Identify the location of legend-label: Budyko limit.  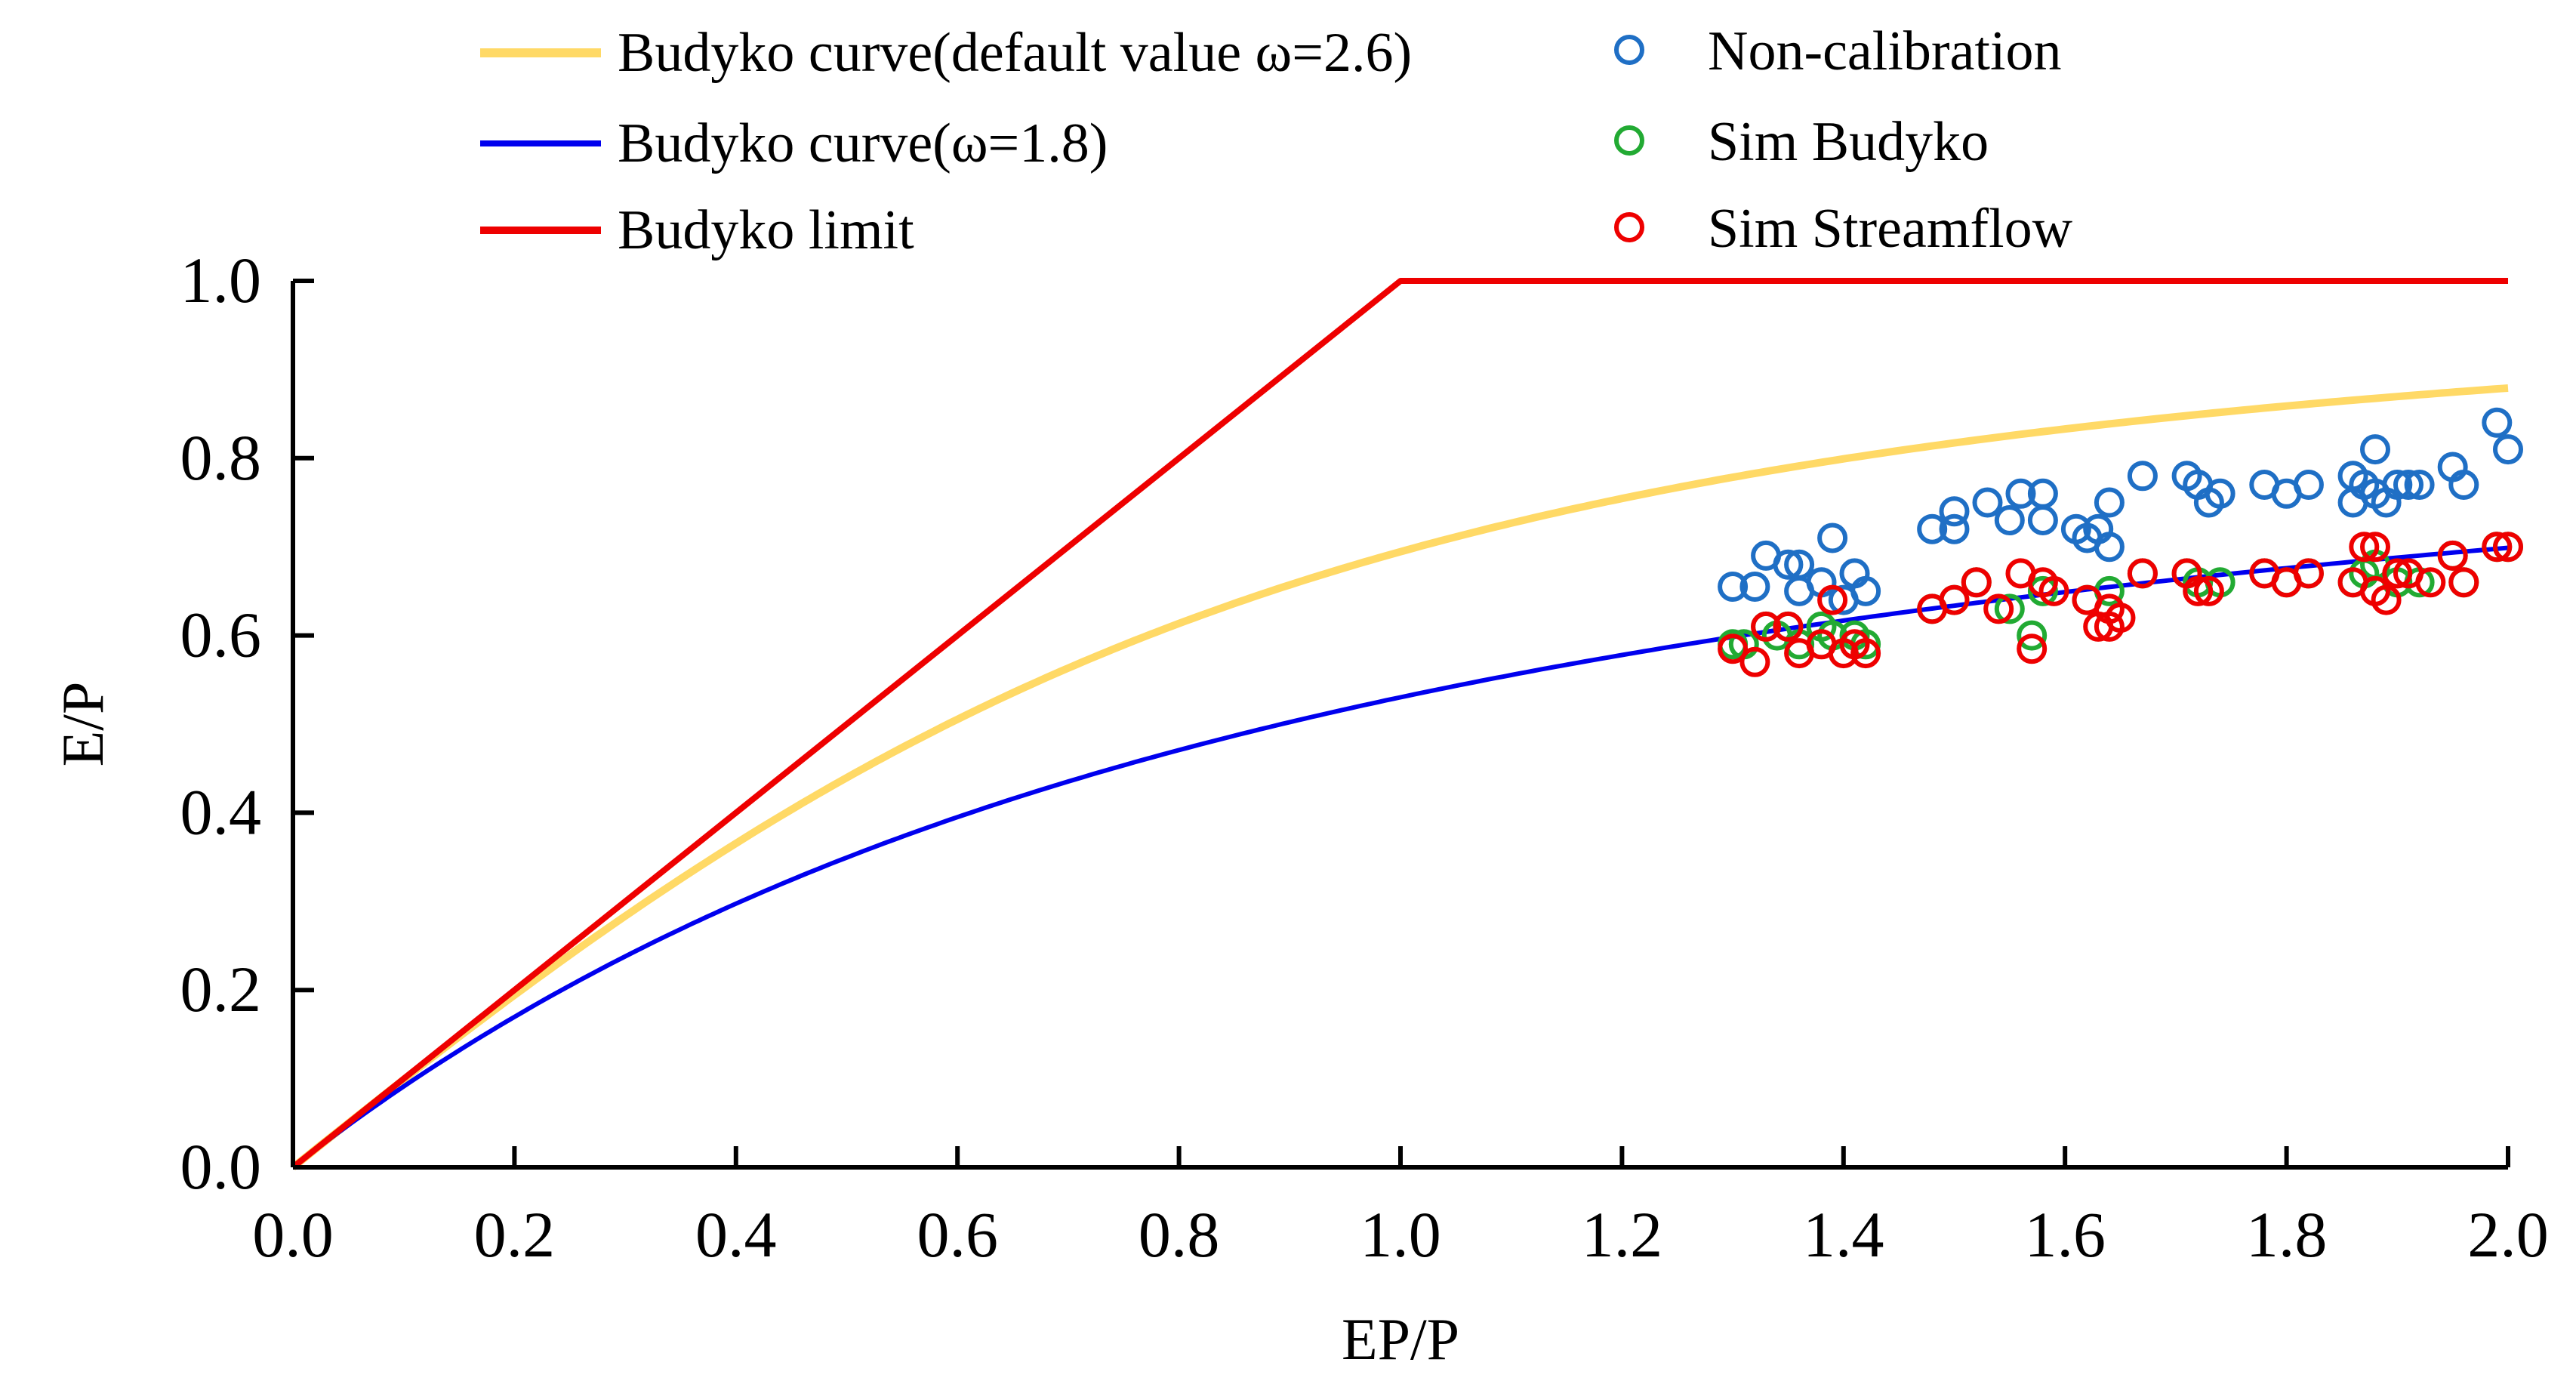
(766, 230).